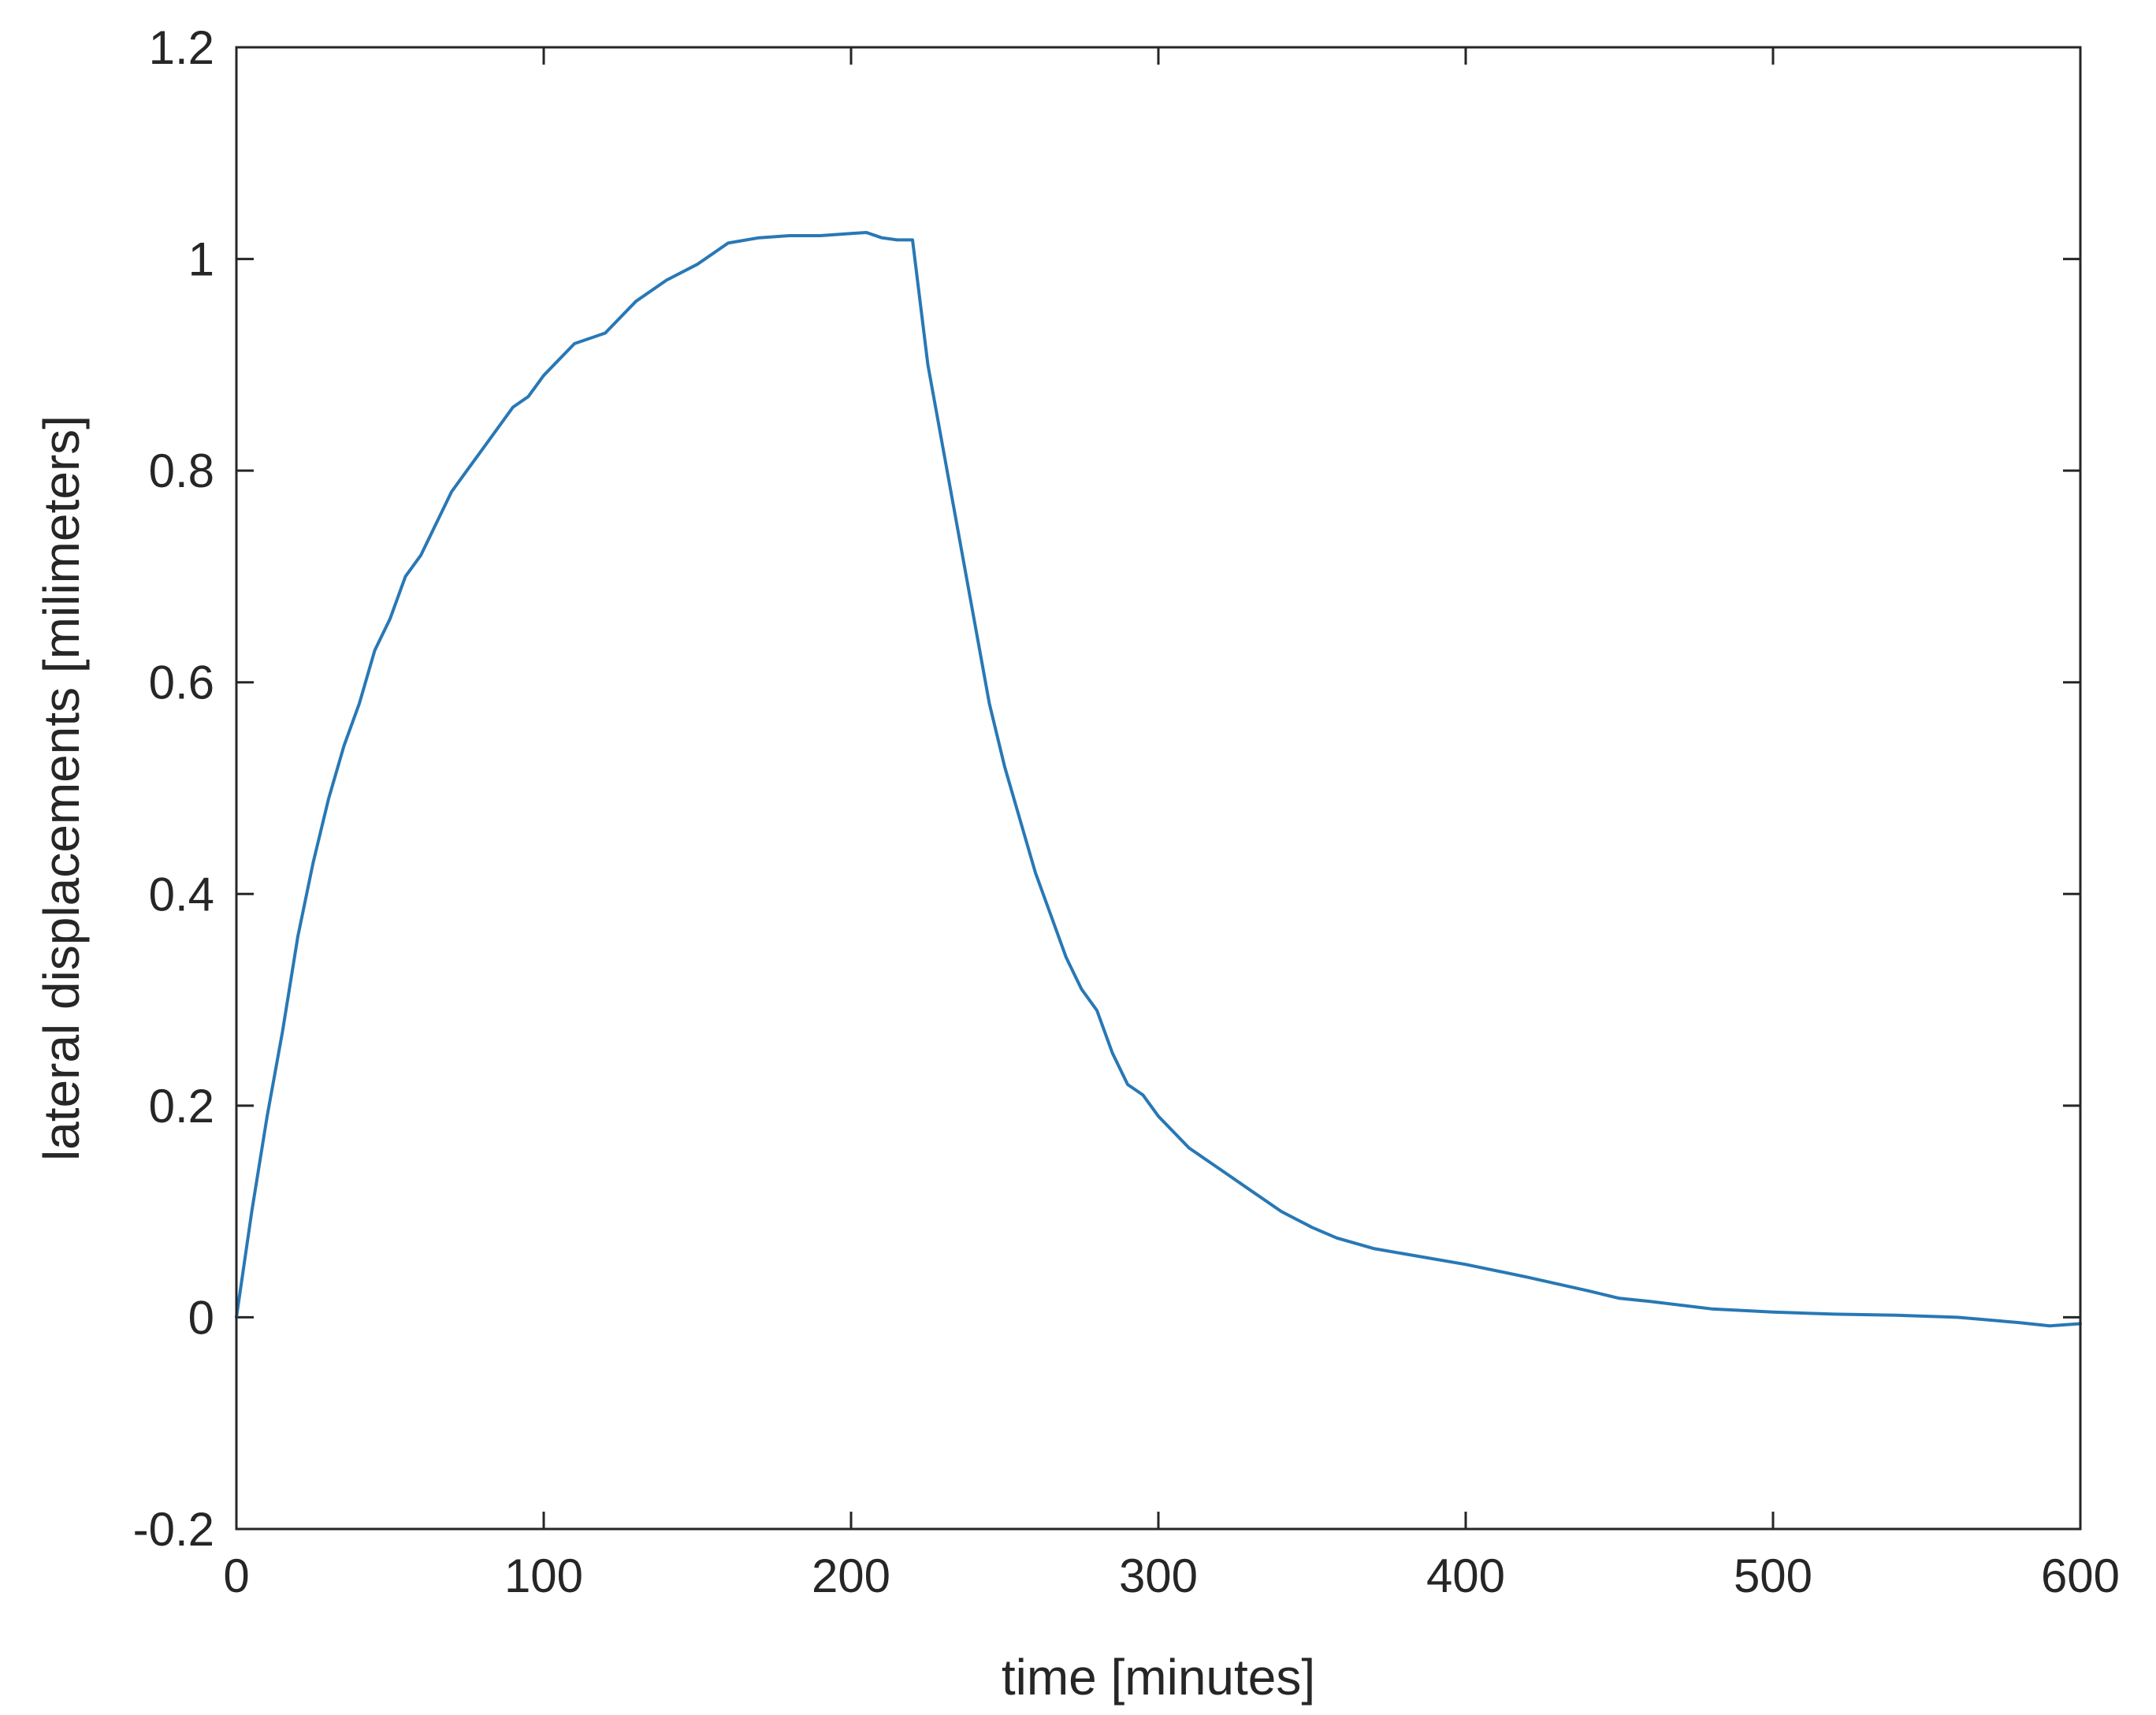  I want to click on x-tick-label: 500, so click(1773, 1575).